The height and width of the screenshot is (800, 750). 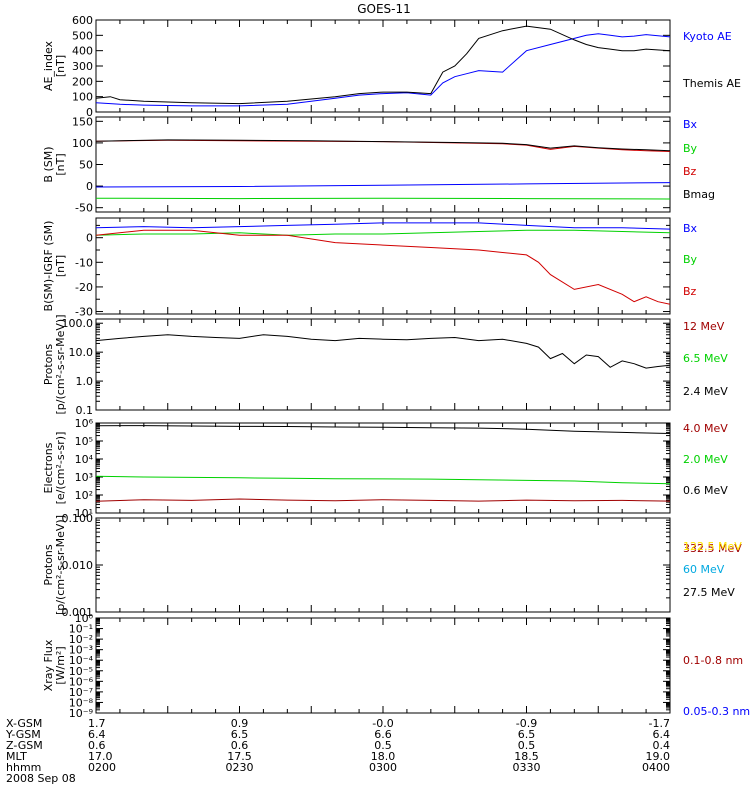 I want to click on y-tick-label: 10⁻⁹, so click(x=81, y=713).